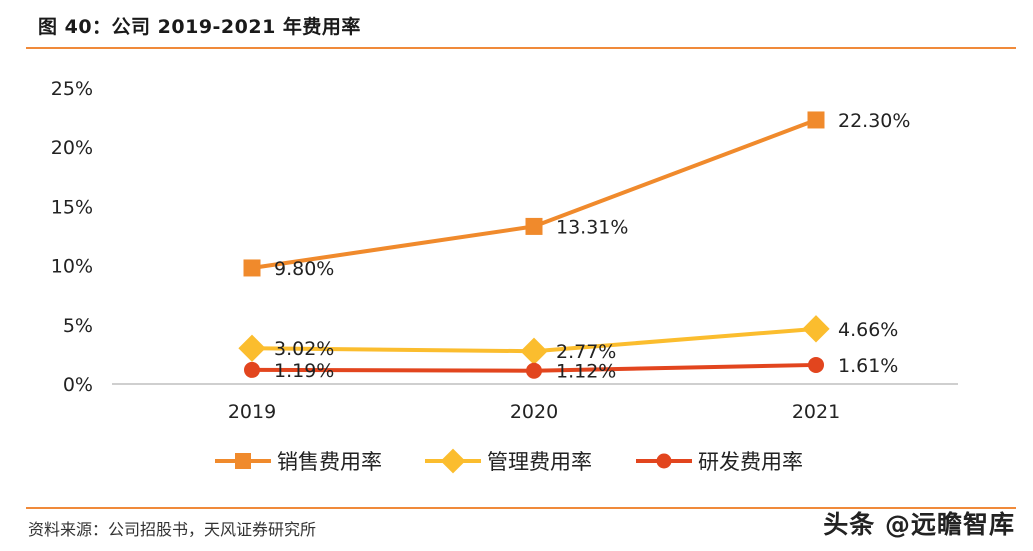 The image size is (1033, 551). Describe the element at coordinates (72, 148) in the screenshot. I see `y-tick-label: 20%` at that location.